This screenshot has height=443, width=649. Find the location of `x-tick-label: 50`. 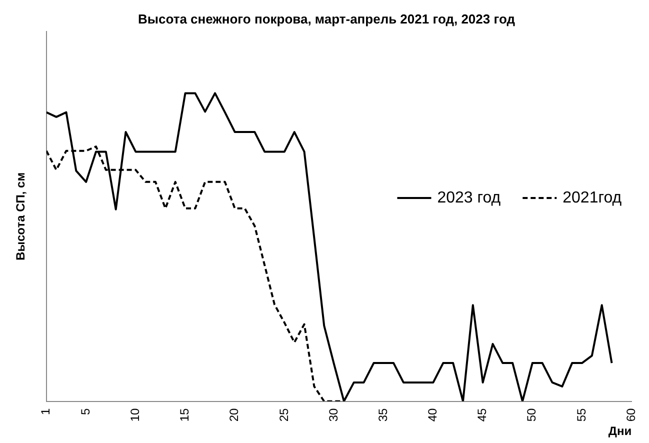

x-tick-label: 50 is located at coordinates (531, 415).